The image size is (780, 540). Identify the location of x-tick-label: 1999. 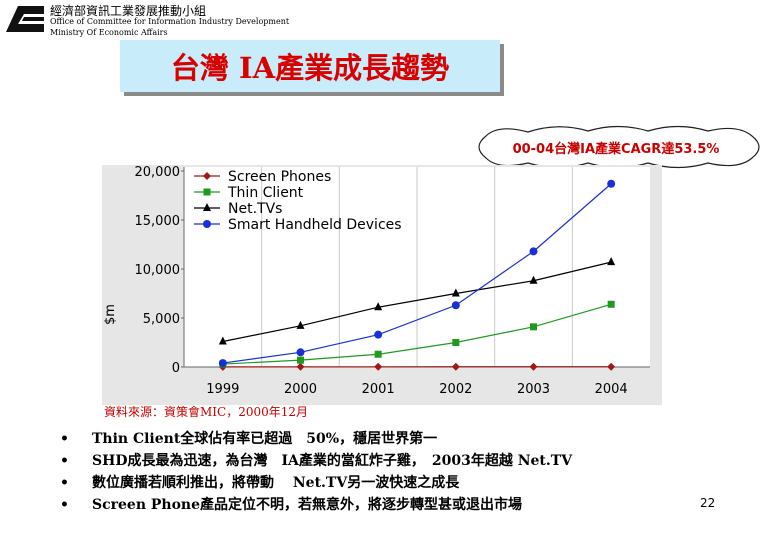
(222, 389).